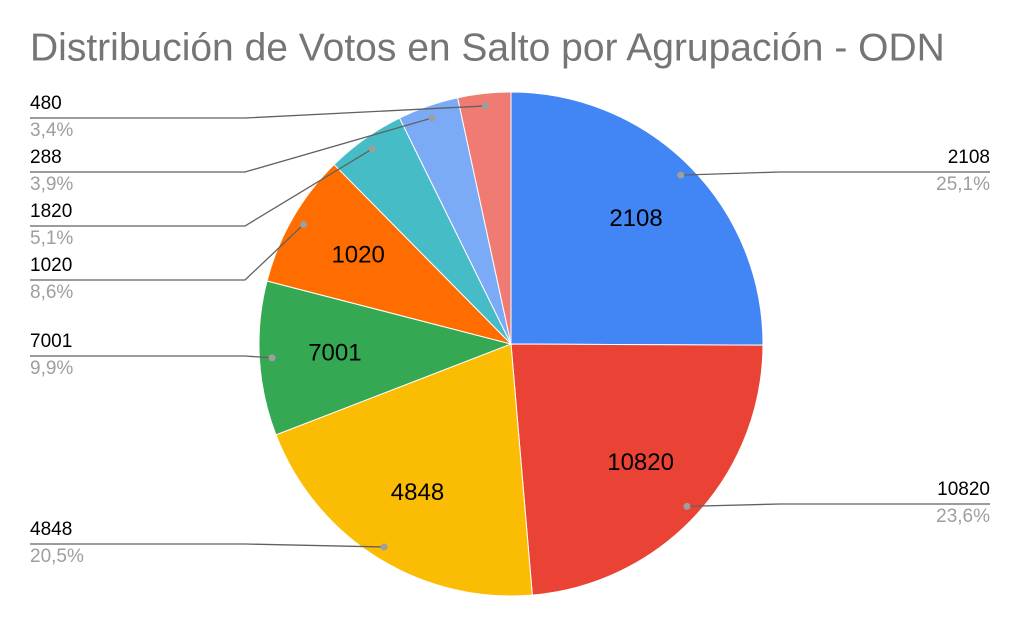 The width and height of the screenshot is (1022, 628). I want to click on count-label: 1820, so click(51, 211).